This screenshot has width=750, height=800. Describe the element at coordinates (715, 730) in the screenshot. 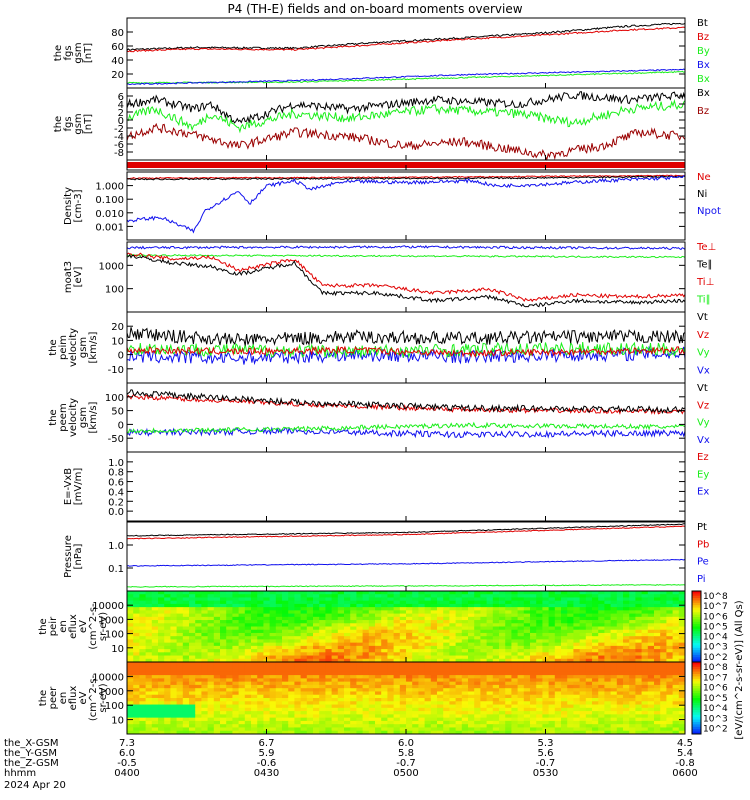

I see `colorbar-tick: 10^2` at that location.